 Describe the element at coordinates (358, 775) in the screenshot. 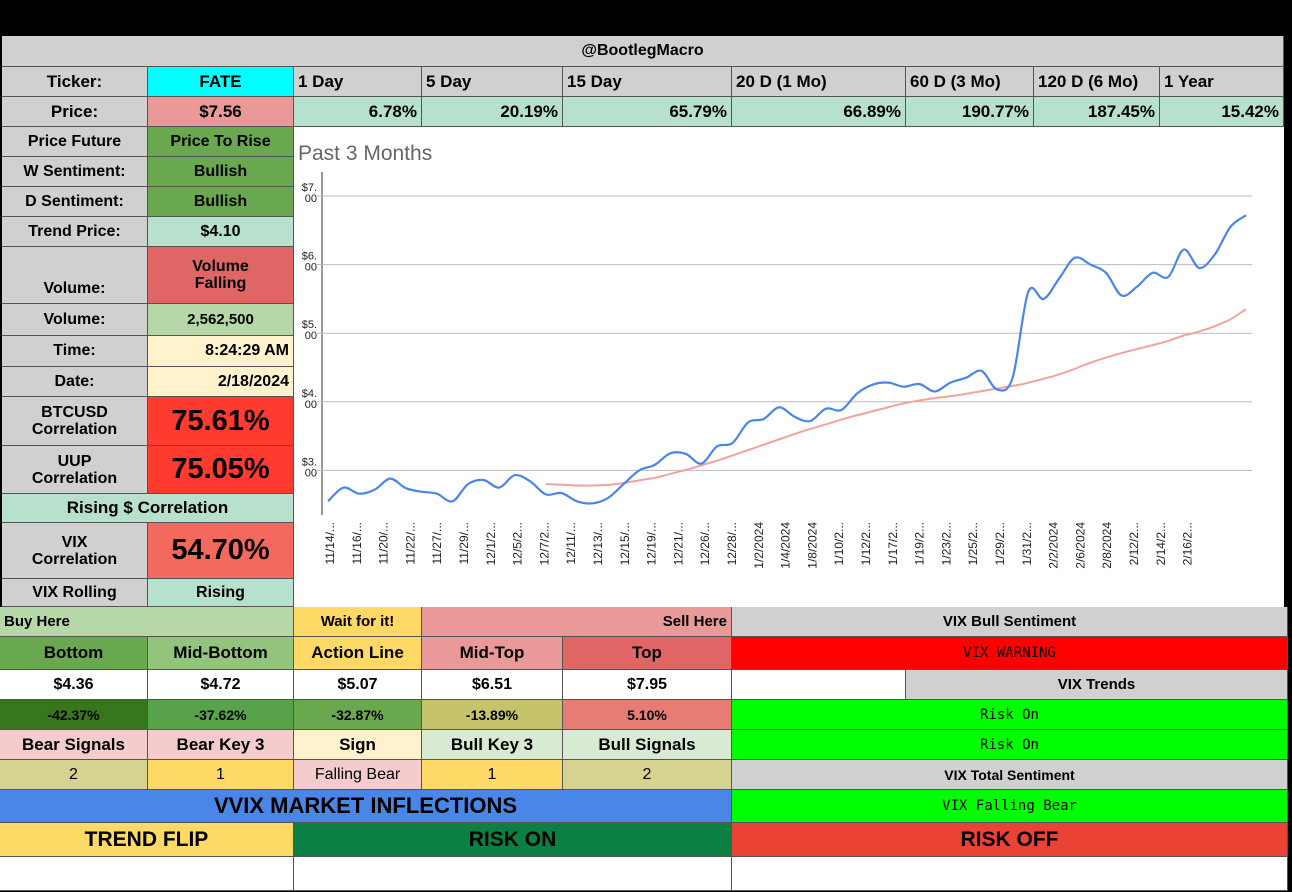

I see `sign-value: Falling Bear` at that location.